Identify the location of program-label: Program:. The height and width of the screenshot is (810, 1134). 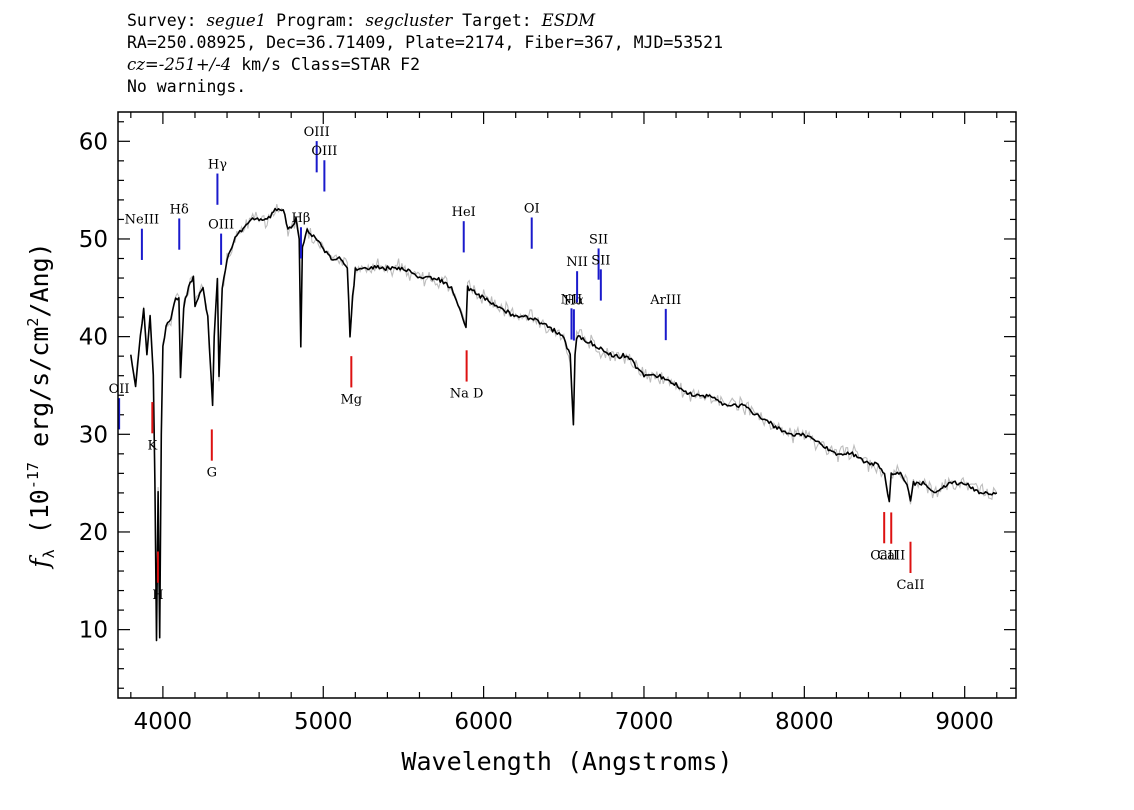
(316, 20).